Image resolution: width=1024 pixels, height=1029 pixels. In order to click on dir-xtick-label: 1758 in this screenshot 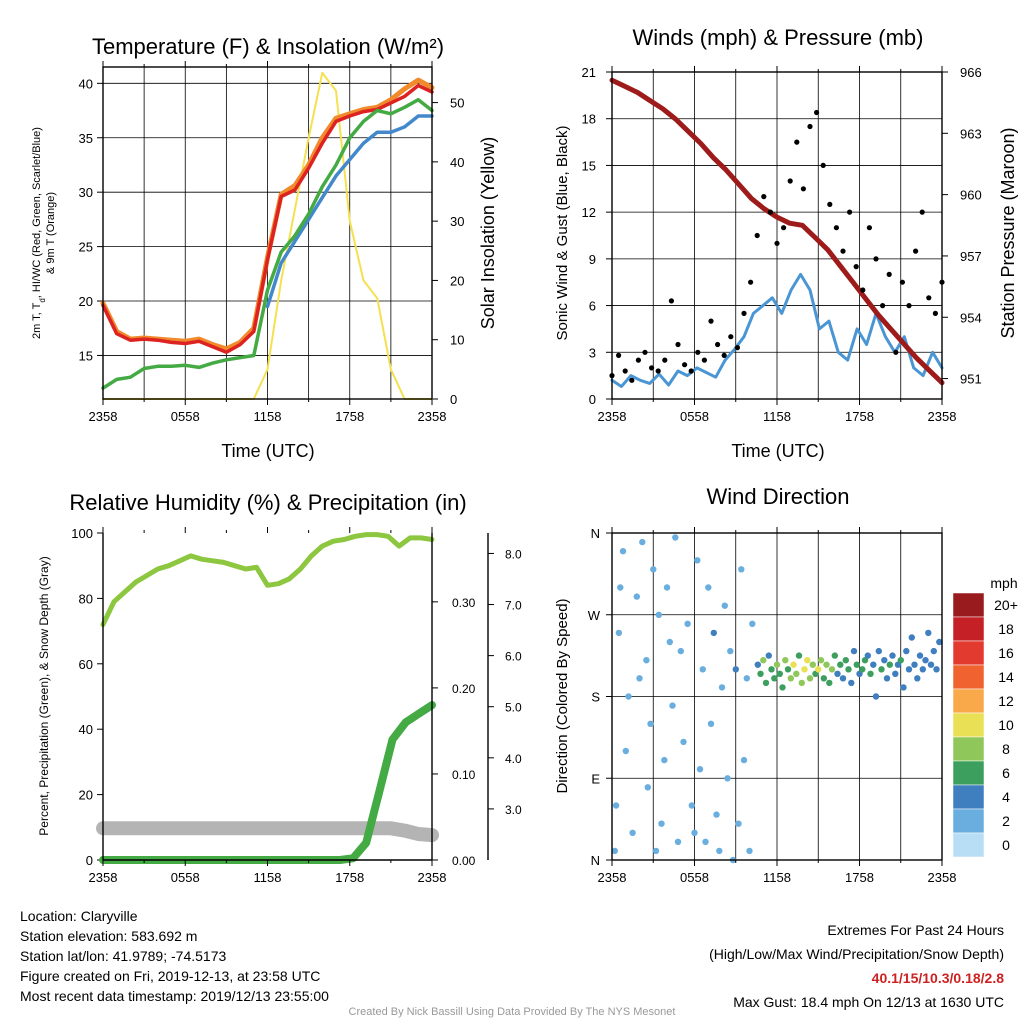, I will do `click(859, 877)`.